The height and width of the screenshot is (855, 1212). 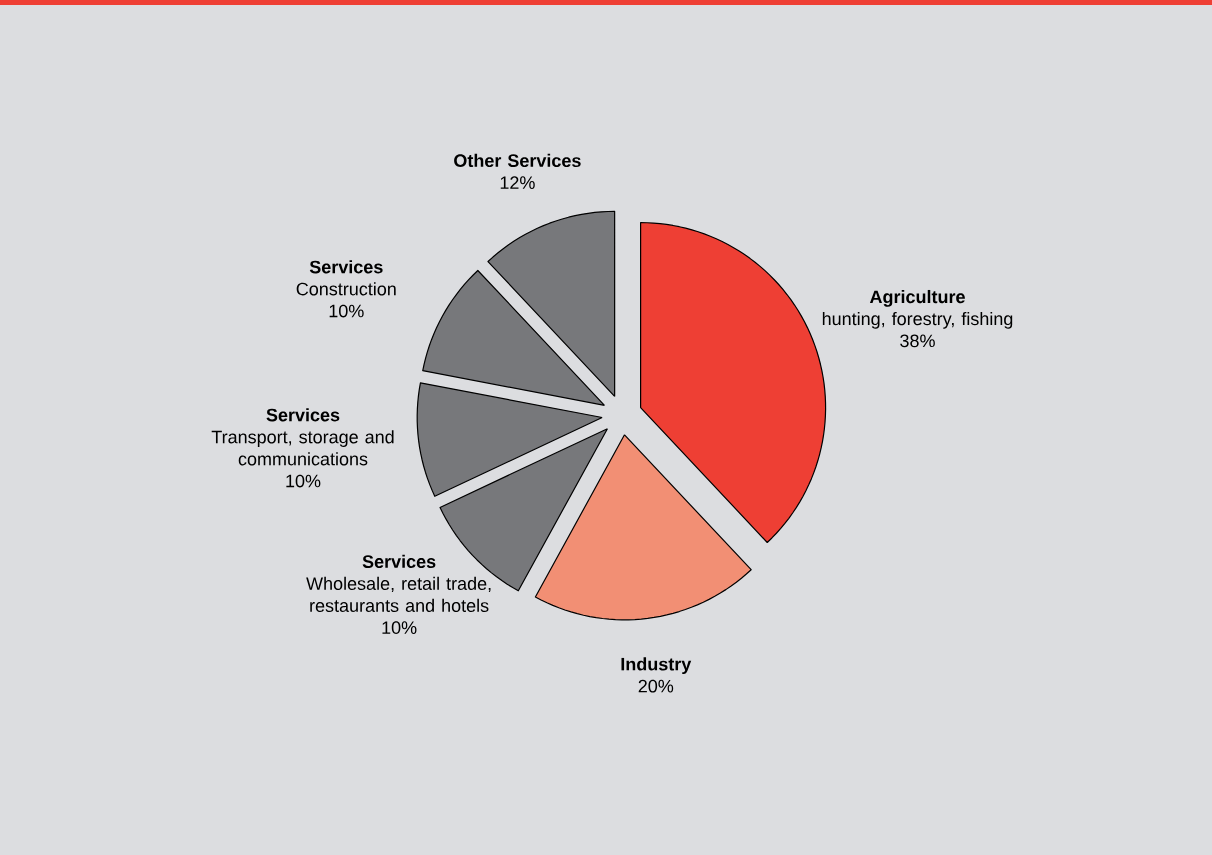 I want to click on slice-label: Services Construction, so click(x=346, y=278).